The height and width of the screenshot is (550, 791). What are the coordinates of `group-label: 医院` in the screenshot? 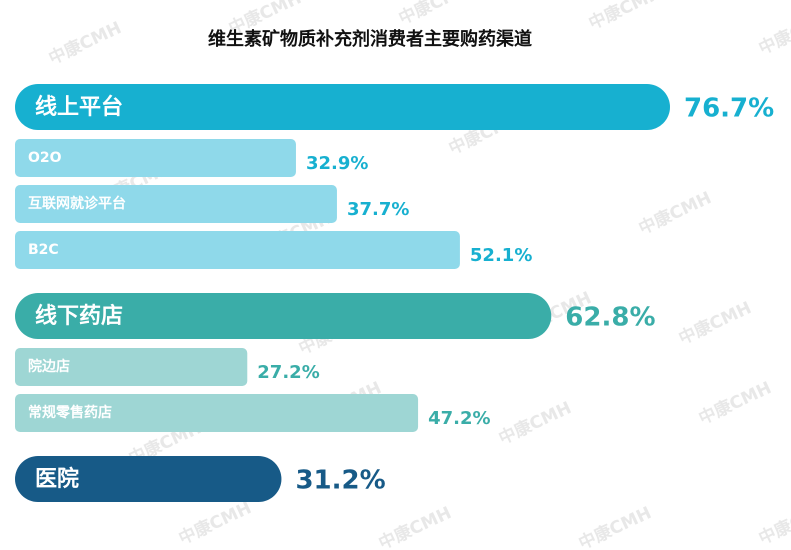 It's located at (57, 479).